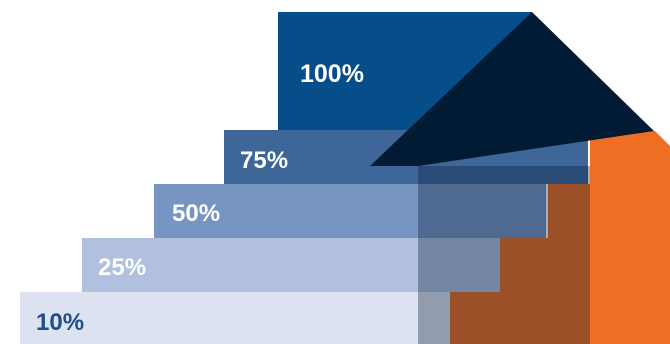  Describe the element at coordinates (196, 213) in the screenshot. I see `step-label-50: 50%` at that location.